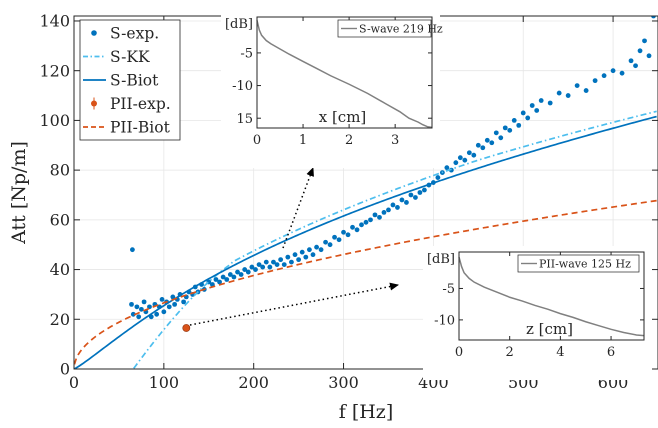  I want to click on inset-p-xtick-label-1: 2, so click(510, 352).